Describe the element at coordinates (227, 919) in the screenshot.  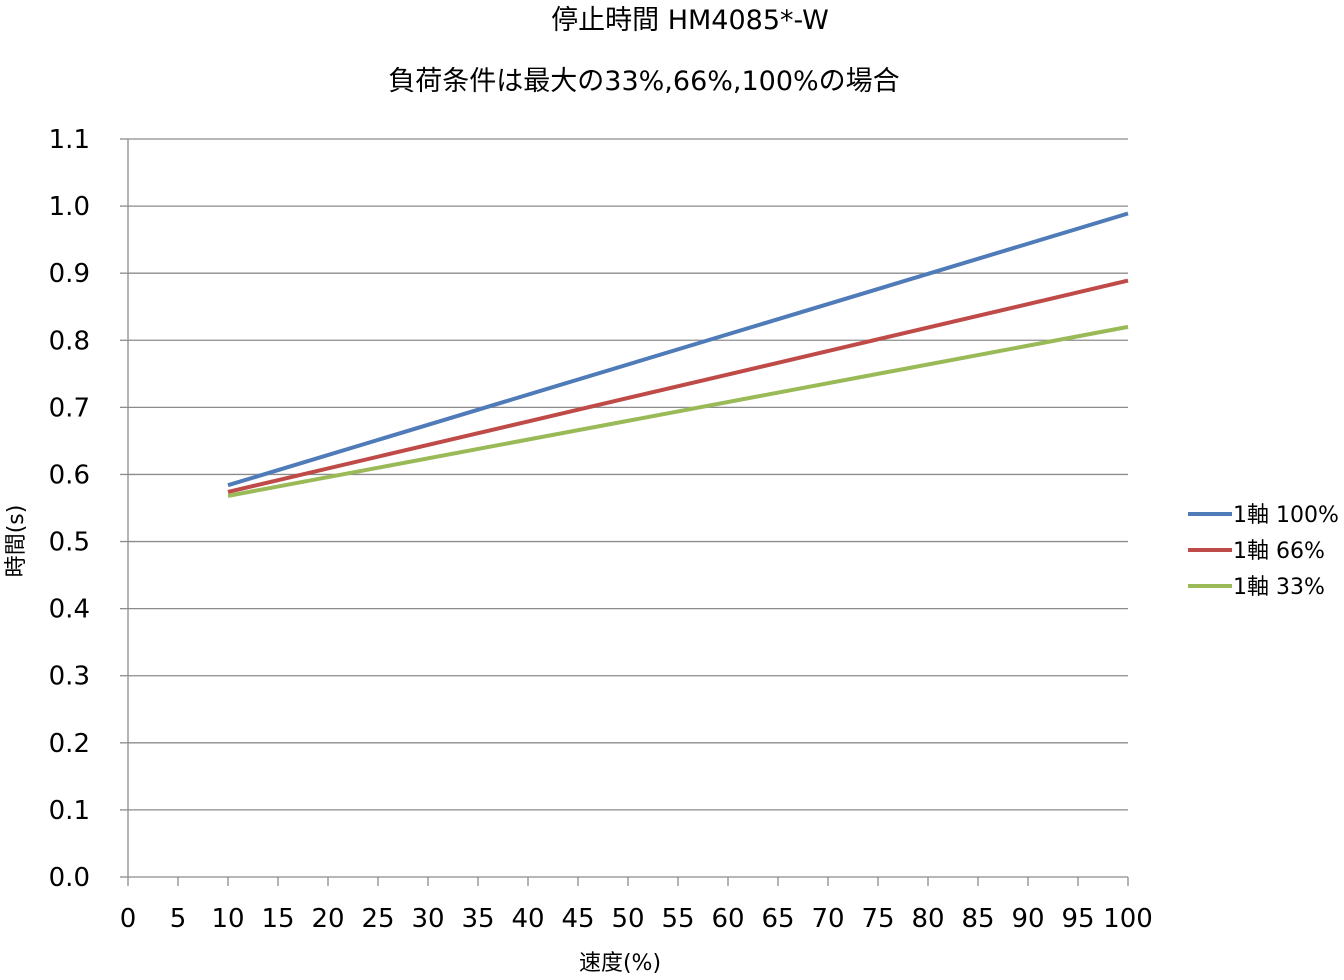
I see `x-tick-label: 10` at that location.